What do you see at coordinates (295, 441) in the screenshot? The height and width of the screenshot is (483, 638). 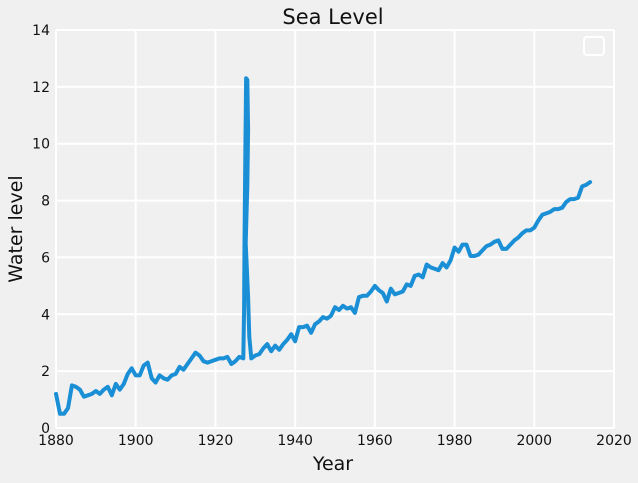 I see `x-tick-label: 1940` at bounding box center [295, 441].